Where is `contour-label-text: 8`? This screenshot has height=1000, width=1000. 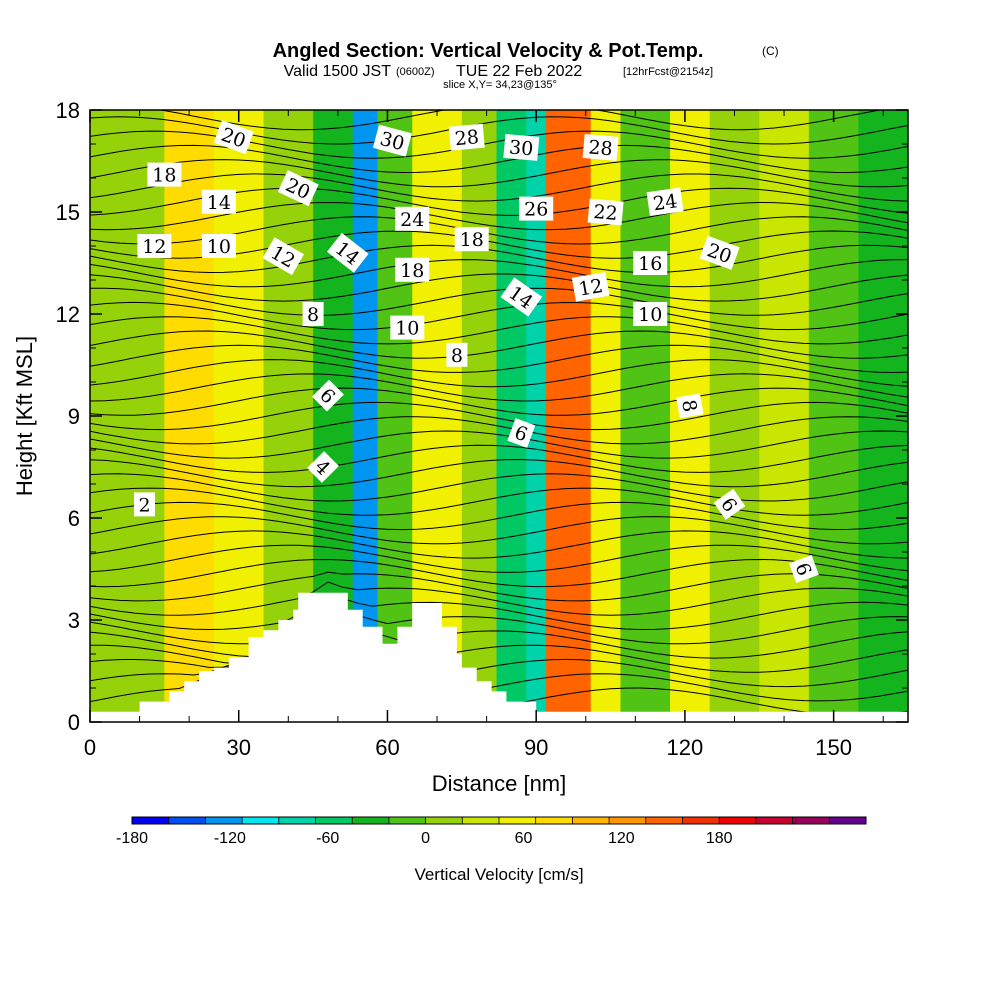
contour-label-text: 8 is located at coordinates (689, 406).